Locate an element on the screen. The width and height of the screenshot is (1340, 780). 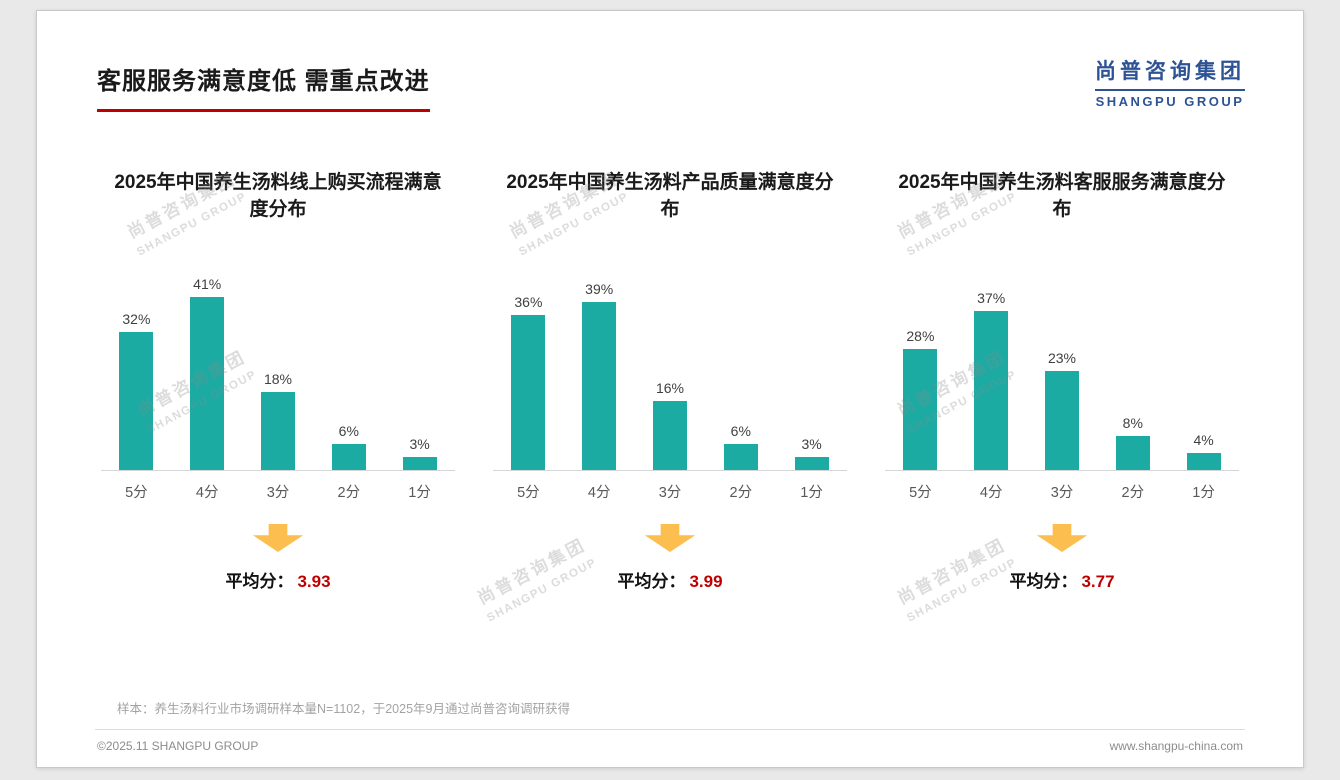
bar-value-label: 4% is located at coordinates (1203, 439).